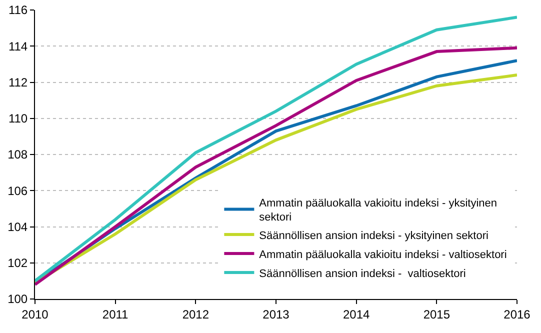 The image size is (541, 333). Describe the element at coordinates (356, 314) in the screenshot. I see `x-tick-label: 2014` at that location.